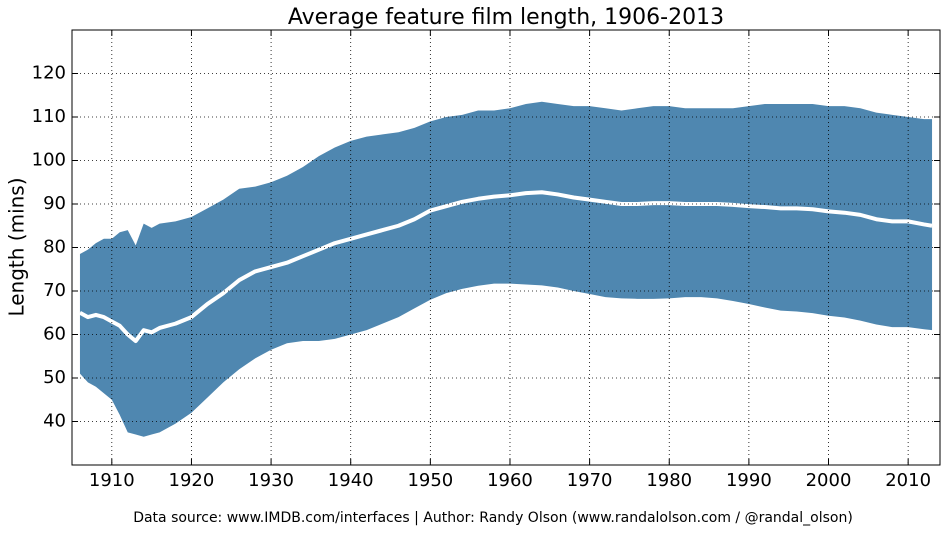 Image resolution: width=947 pixels, height=533 pixels. I want to click on chart-title: Average feature film length, 1906-2013, so click(506, 17).